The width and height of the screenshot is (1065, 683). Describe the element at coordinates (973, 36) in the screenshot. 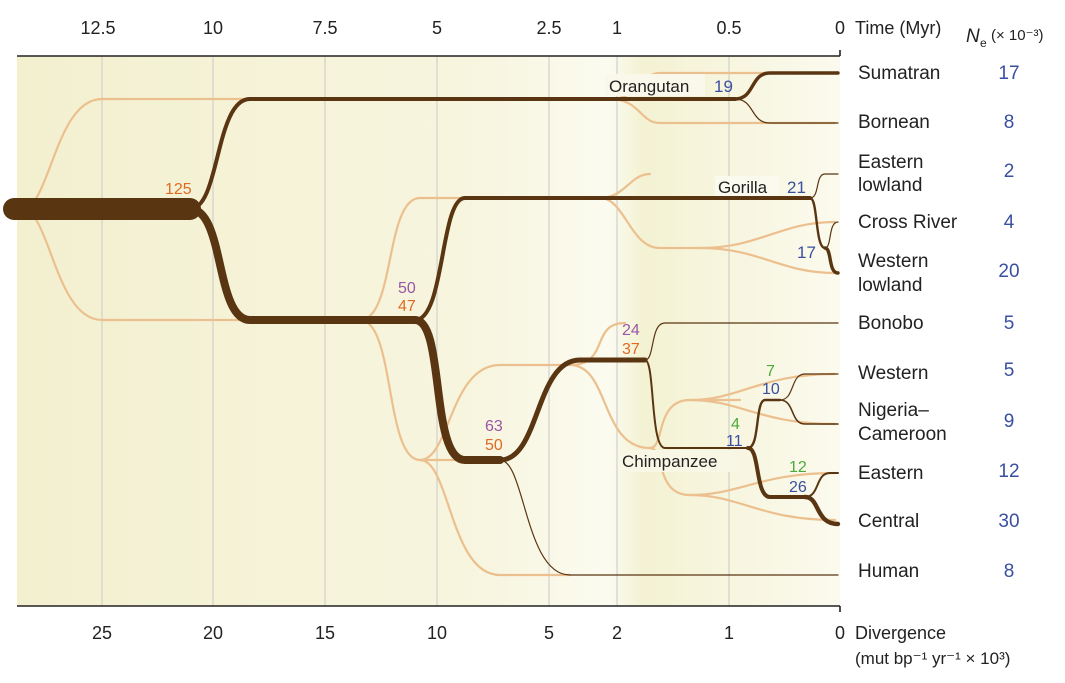

I see `ne-symbol: N` at that location.